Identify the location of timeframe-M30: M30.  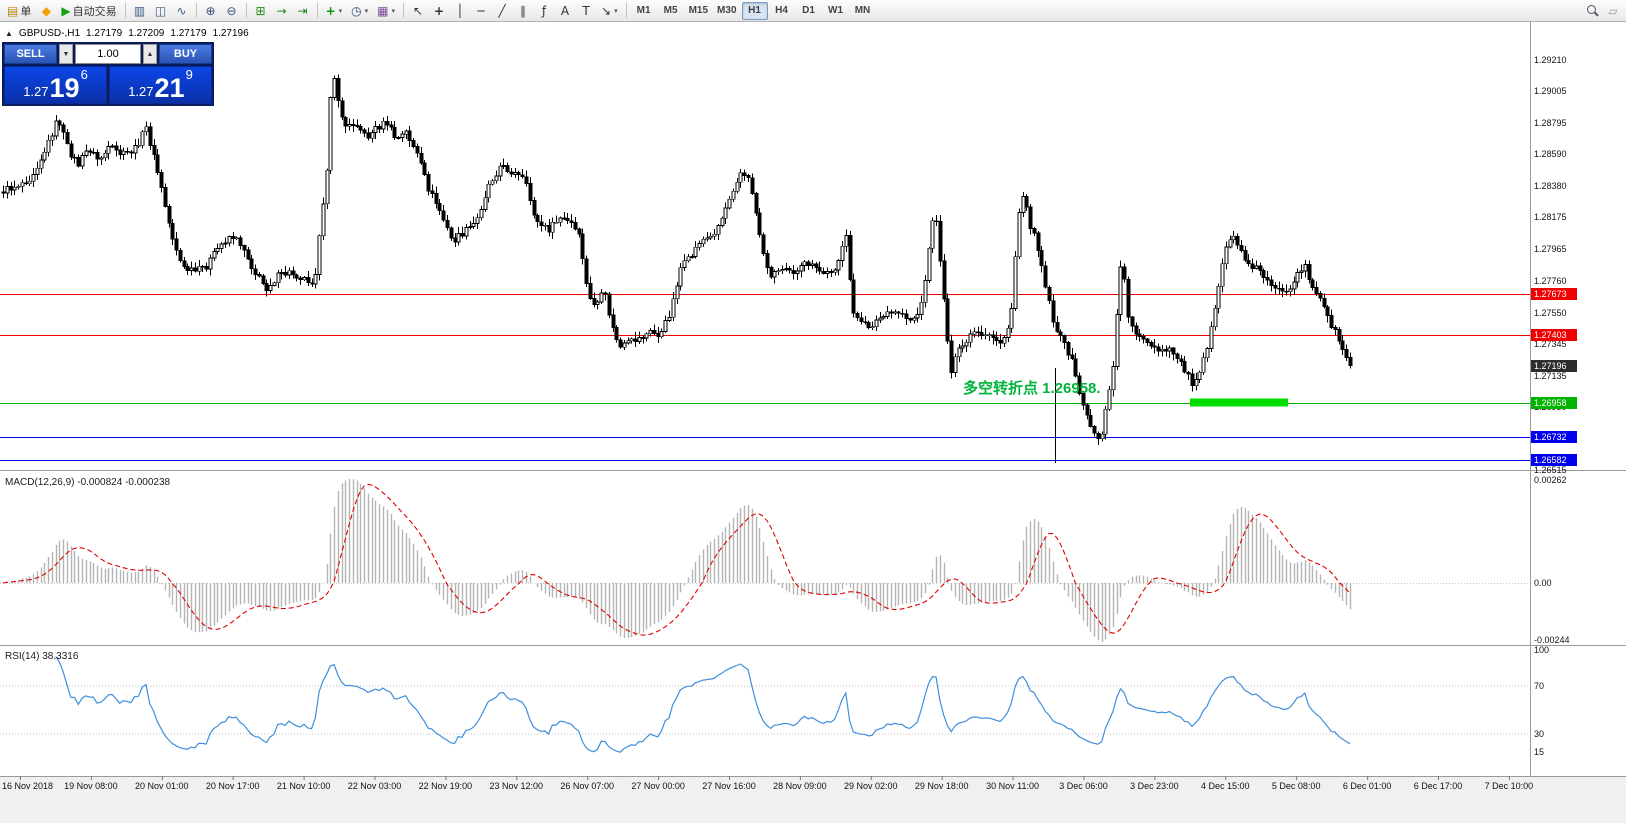
(727, 10).